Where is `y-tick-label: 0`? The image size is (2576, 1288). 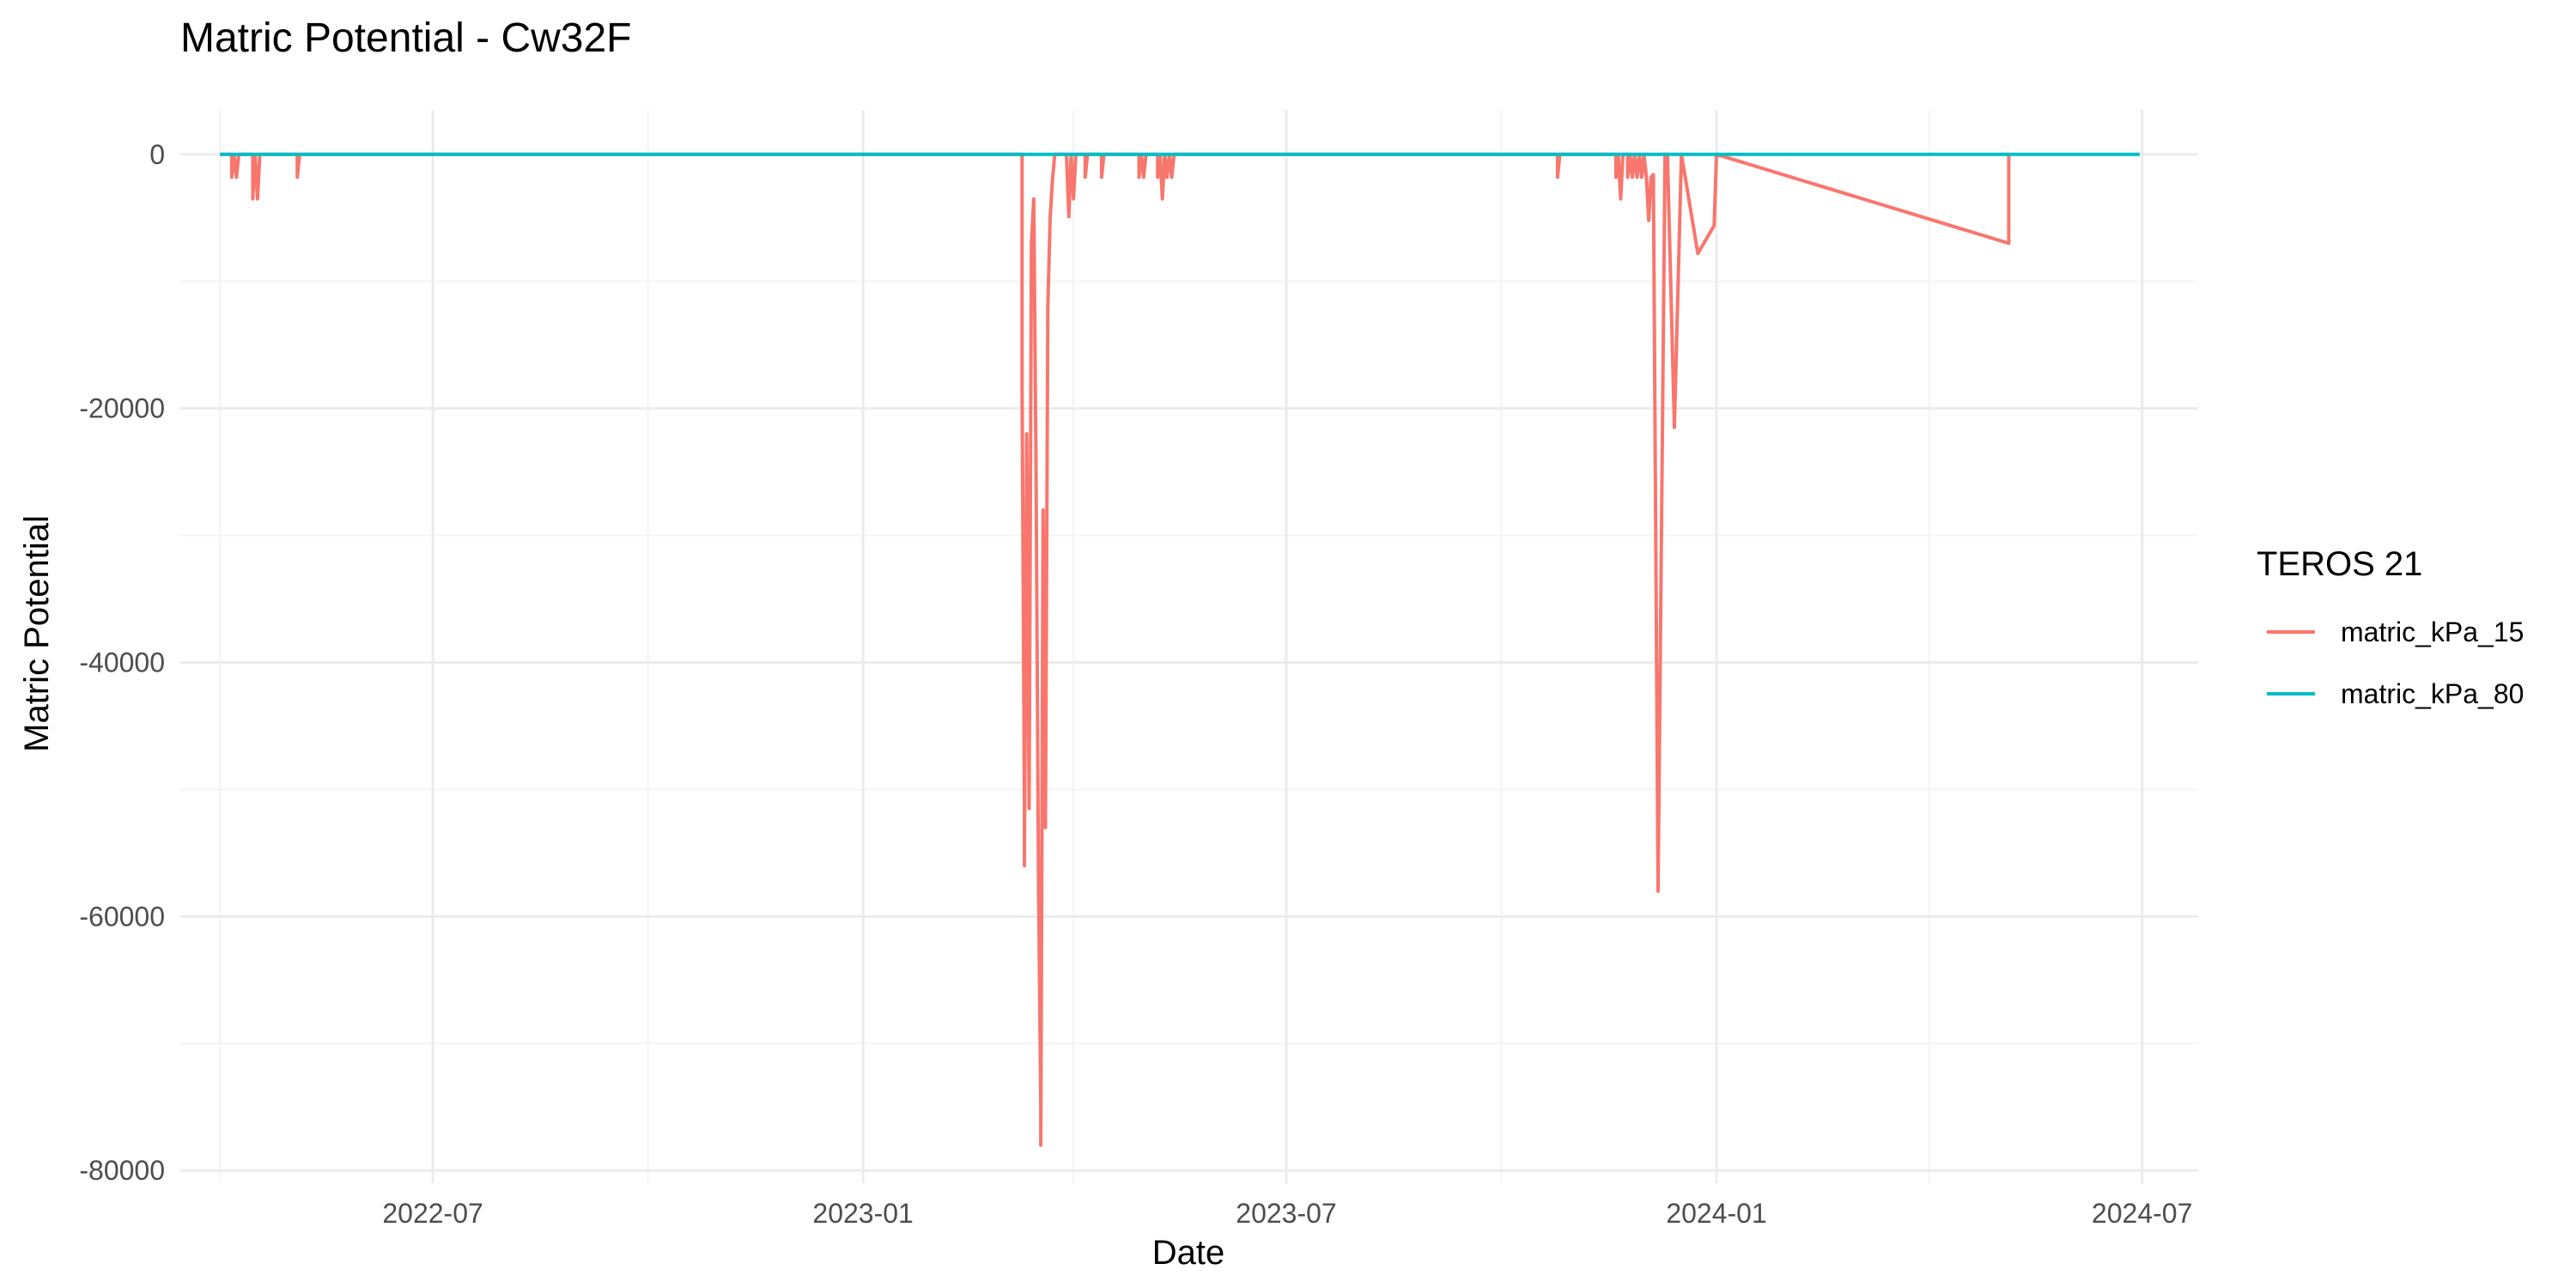 y-tick-label: 0 is located at coordinates (157, 154).